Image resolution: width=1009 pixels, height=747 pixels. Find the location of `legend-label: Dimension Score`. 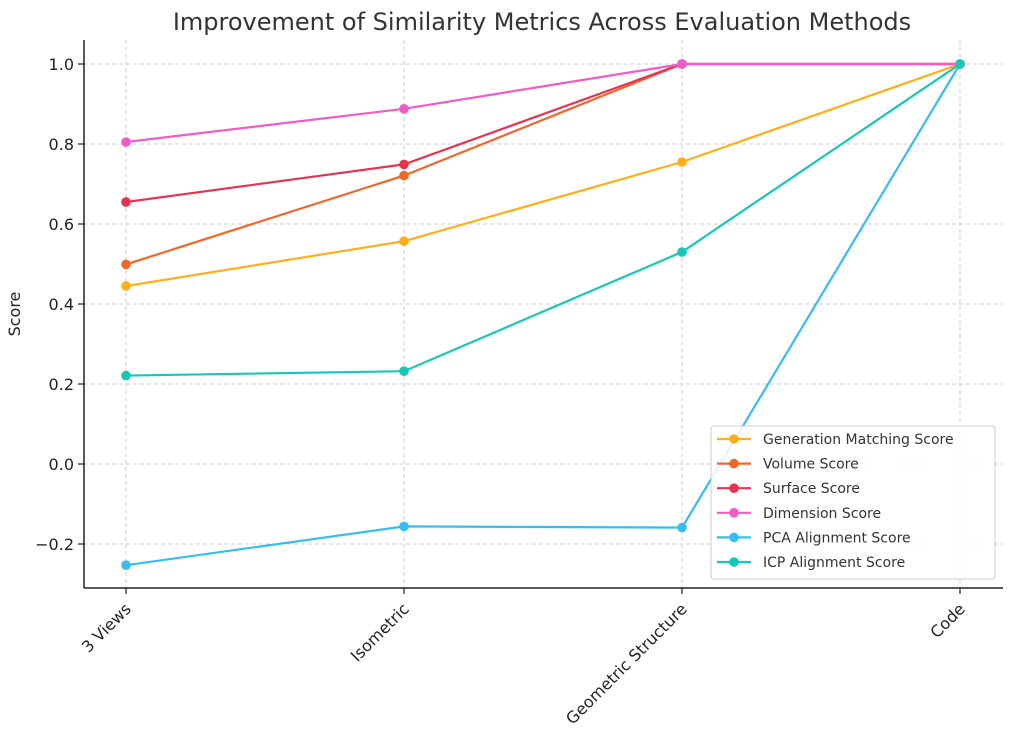

legend-label: Dimension Score is located at coordinates (822, 514).